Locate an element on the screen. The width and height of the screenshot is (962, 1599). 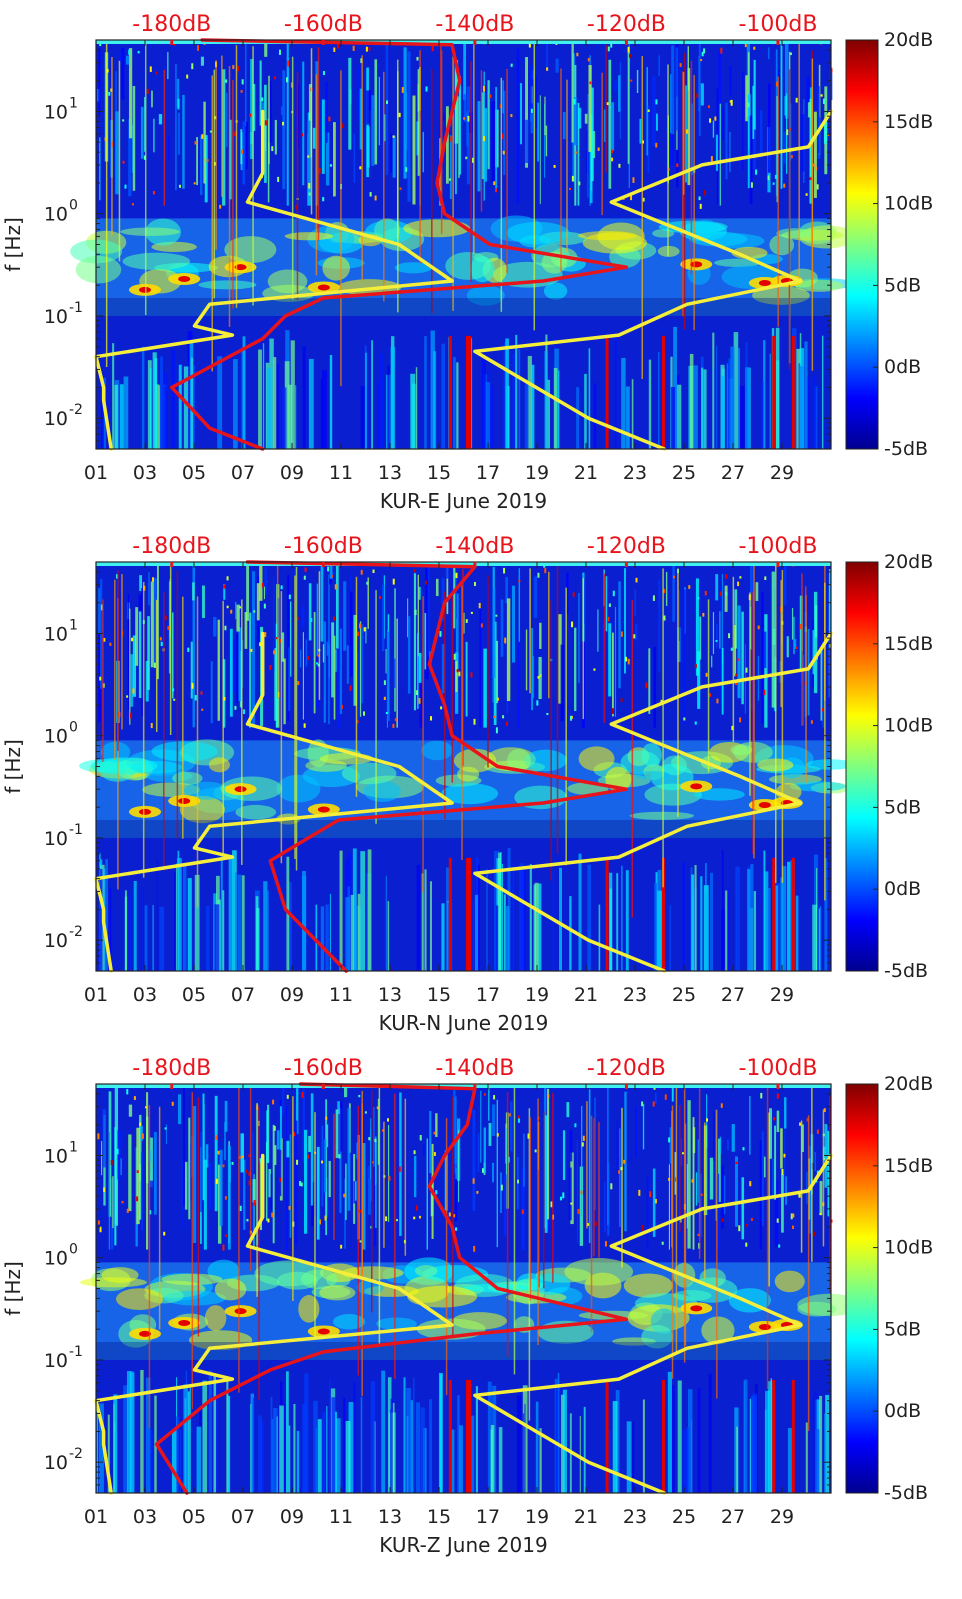
colorbar is located at coordinates (862, 244).